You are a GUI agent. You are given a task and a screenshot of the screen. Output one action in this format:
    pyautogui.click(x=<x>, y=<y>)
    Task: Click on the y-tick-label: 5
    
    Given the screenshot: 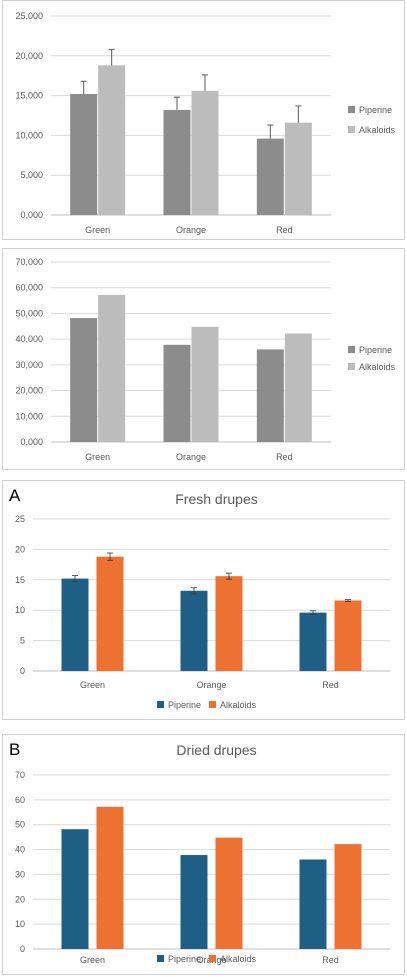 What is the action you would take?
    pyautogui.click(x=22, y=641)
    